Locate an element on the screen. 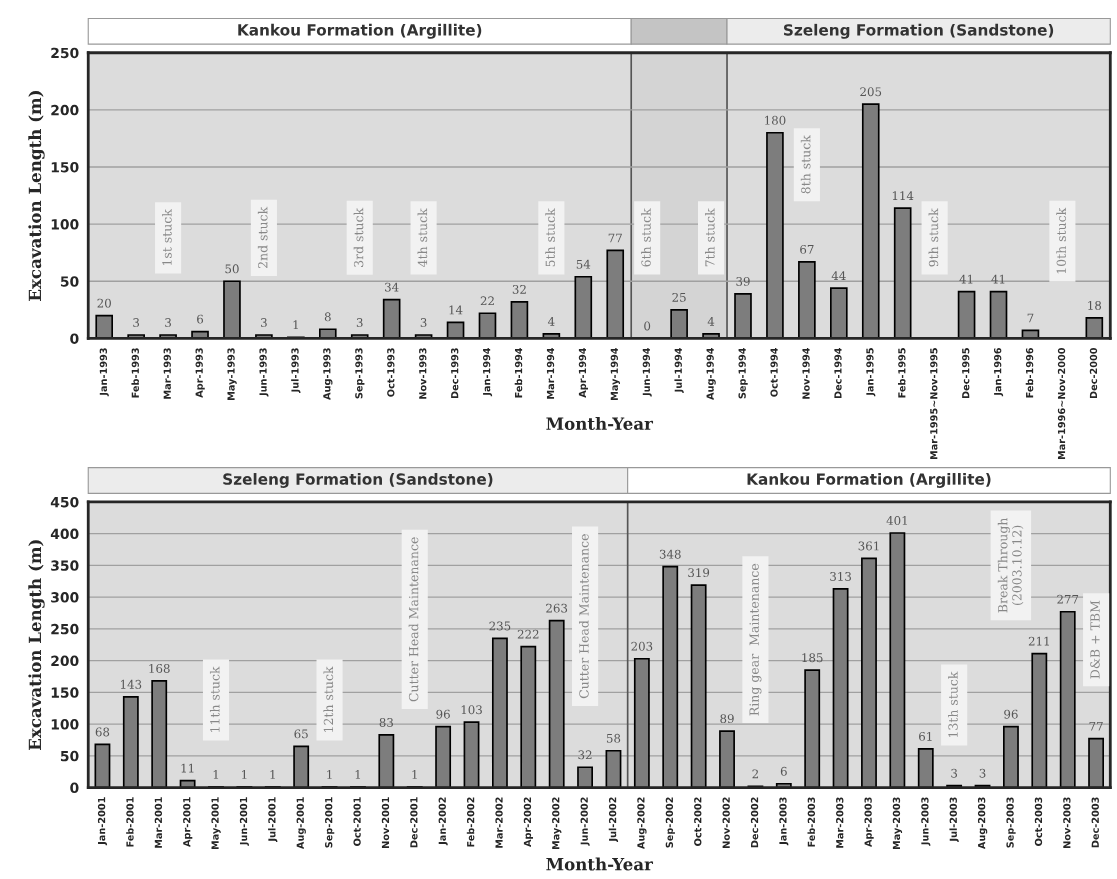 The image size is (1117, 879). x-tick-label: Jul-2001 is located at coordinates (273, 820).